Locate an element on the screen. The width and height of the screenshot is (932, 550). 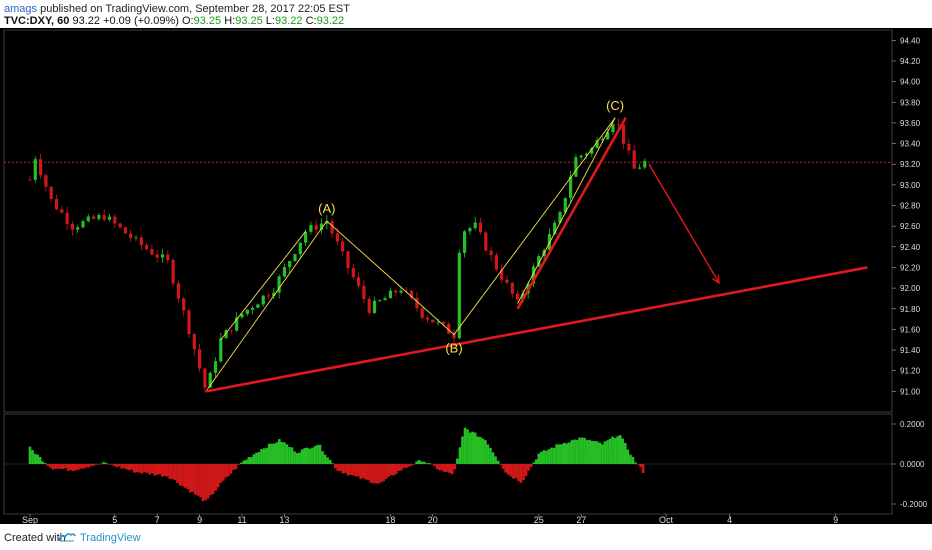
open-label: O: is located at coordinates (187, 21).